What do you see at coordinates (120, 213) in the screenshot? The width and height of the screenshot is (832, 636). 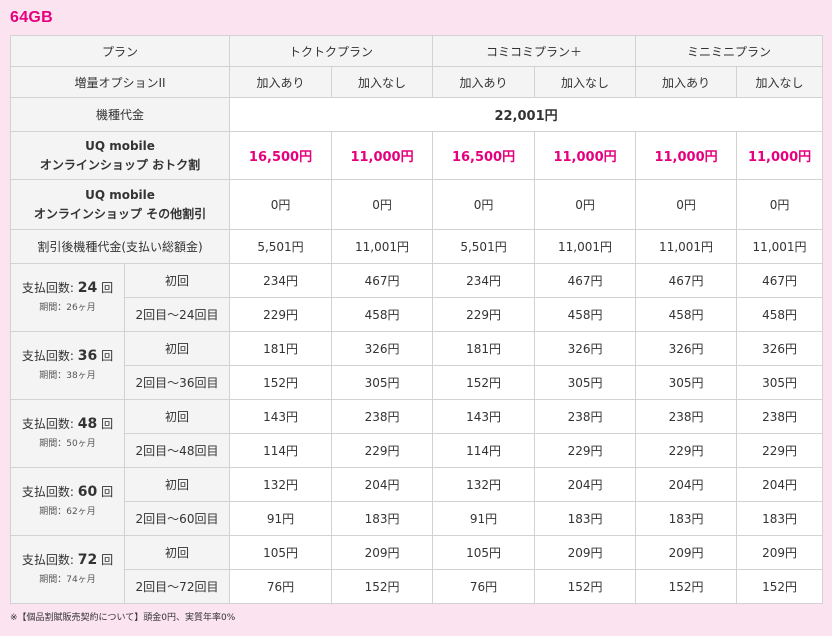 I see `discount2-label-line2: オンラインショップ その他割引` at bounding box center [120, 213].